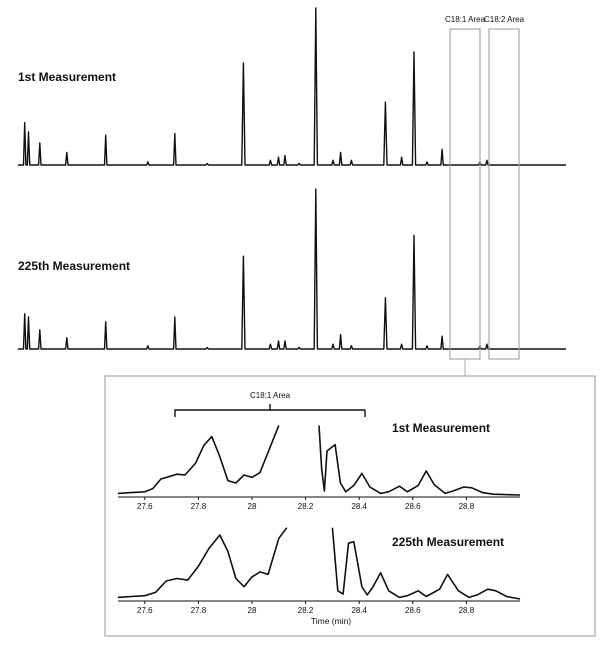  I want to click on zoom-top-tick-label: 28.8, so click(467, 506).